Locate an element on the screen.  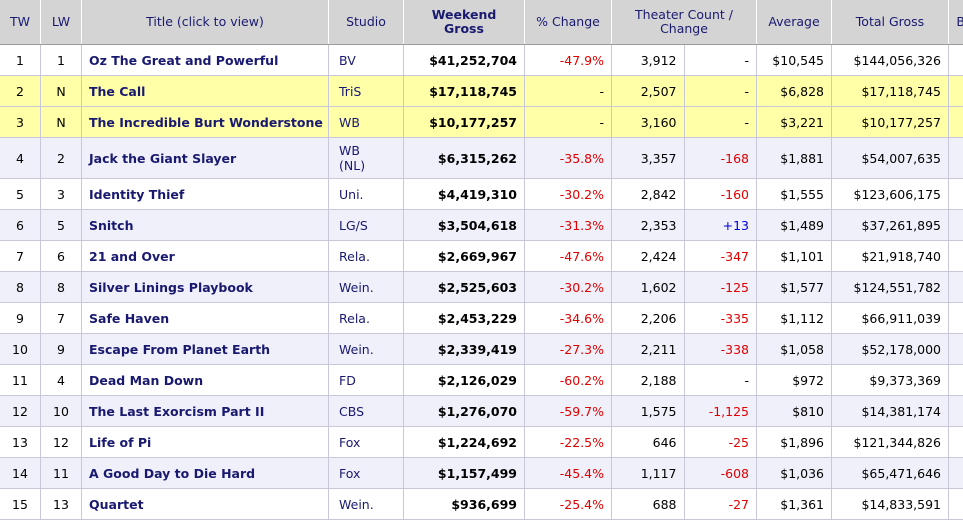
studio-line-1: WB is located at coordinates (349, 150).